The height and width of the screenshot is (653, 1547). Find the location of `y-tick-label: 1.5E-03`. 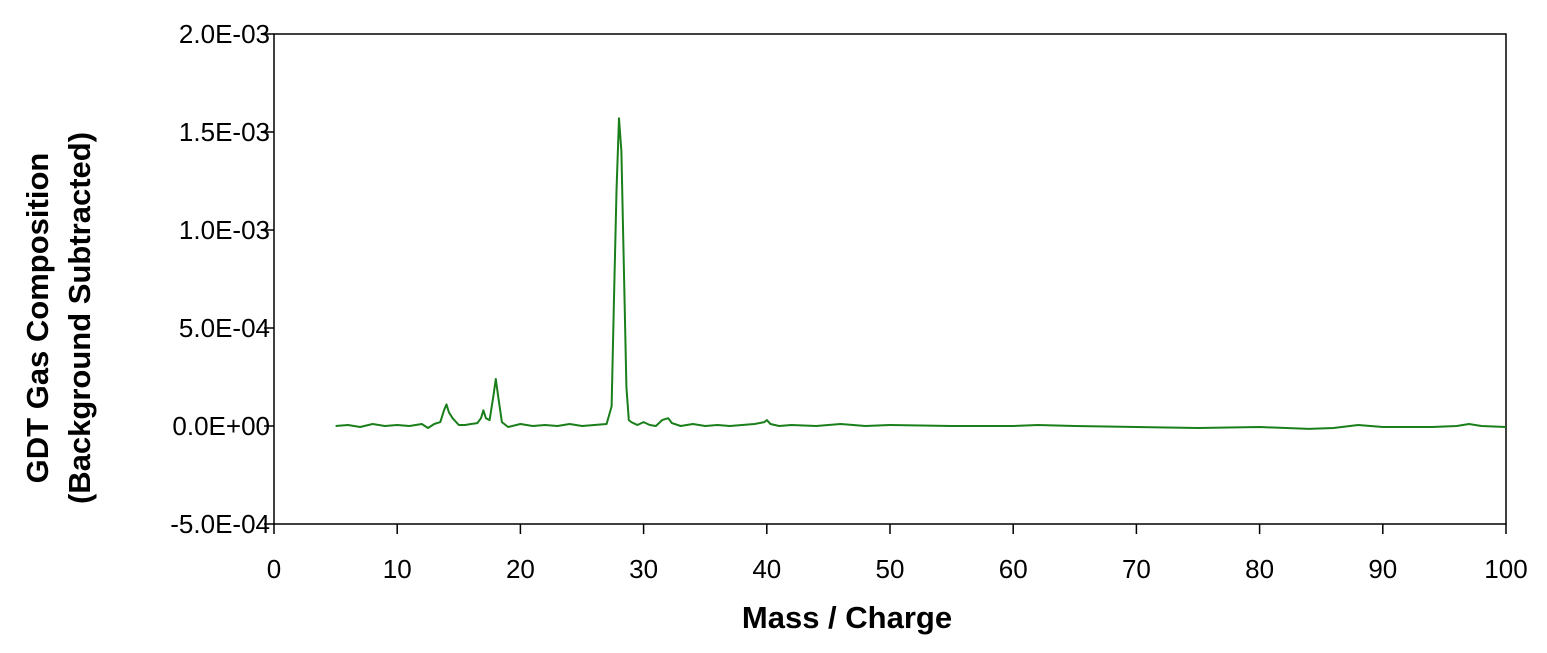

y-tick-label: 1.5E-03 is located at coordinates (224, 132).